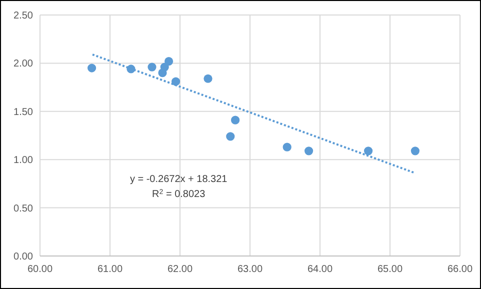  I want to click on annotation: y = -0.2672x + 18.321, so click(179, 179).